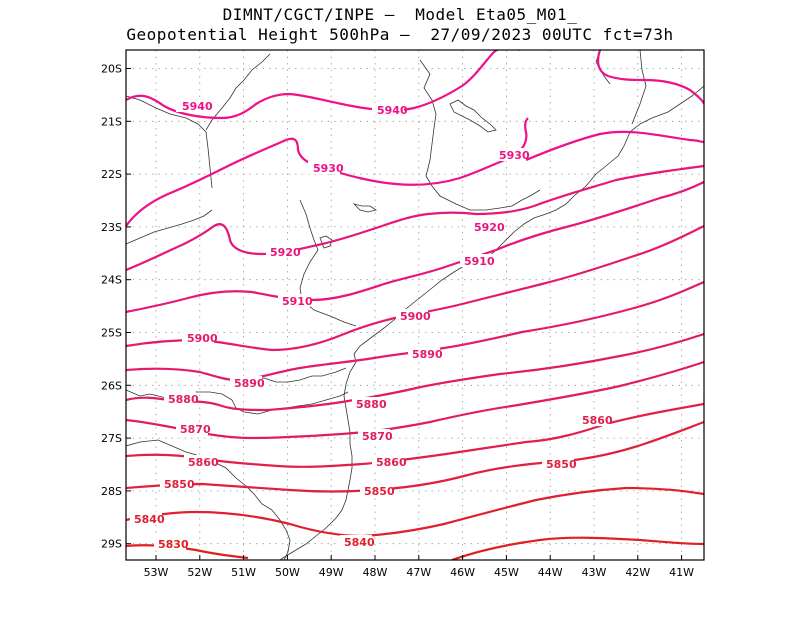 The width and height of the screenshot is (800, 618). What do you see at coordinates (111, 333) in the screenshot?
I see `lat-tick-label: 25S` at bounding box center [111, 333].